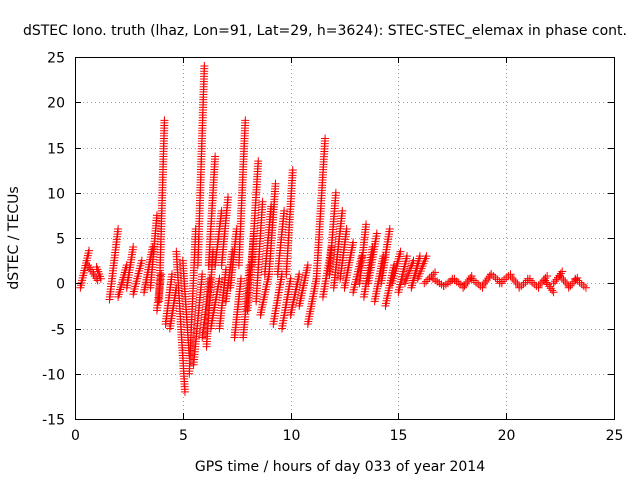  What do you see at coordinates (53, 421) in the screenshot?
I see `y-tick-label: -15` at bounding box center [53, 421].